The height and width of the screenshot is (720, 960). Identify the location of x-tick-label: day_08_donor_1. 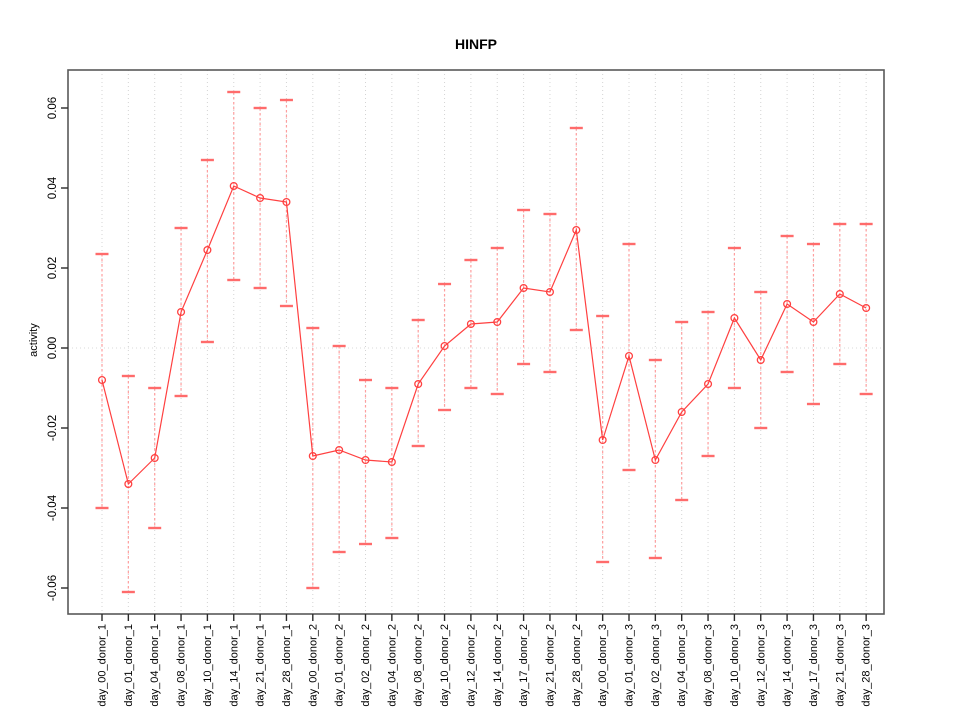
(182, 665).